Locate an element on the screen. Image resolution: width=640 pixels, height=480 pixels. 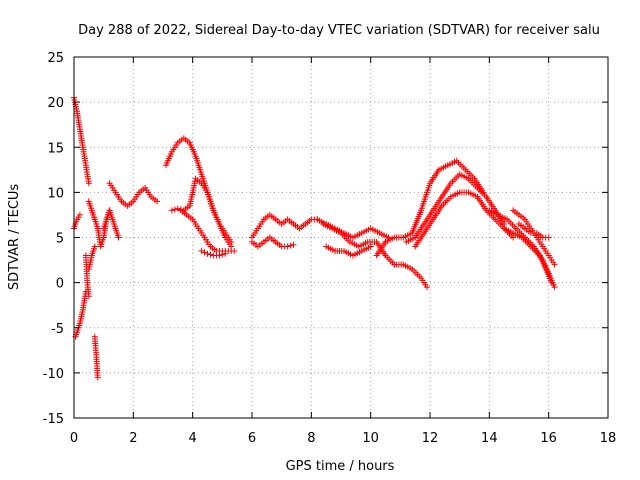
x-tick-label: 10 is located at coordinates (370, 438).